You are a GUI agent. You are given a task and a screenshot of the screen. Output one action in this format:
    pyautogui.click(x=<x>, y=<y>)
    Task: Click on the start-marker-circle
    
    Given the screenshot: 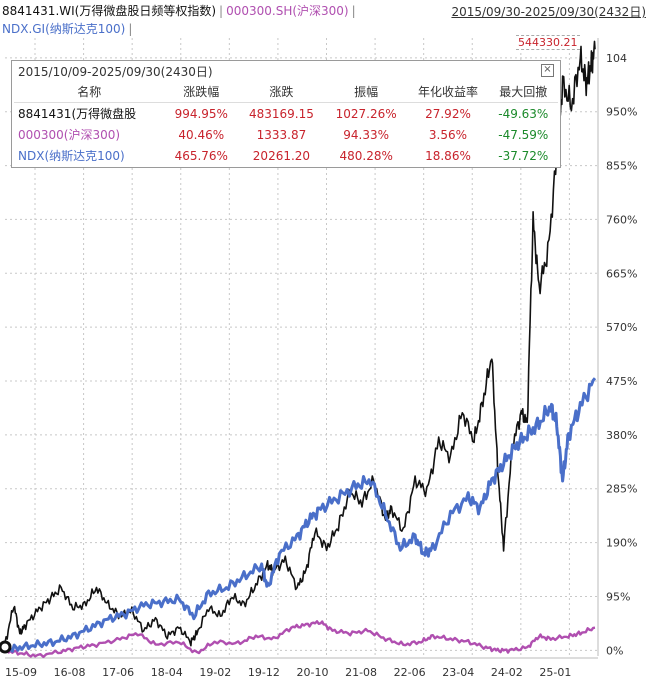 What is the action you would take?
    pyautogui.click(x=6, y=647)
    